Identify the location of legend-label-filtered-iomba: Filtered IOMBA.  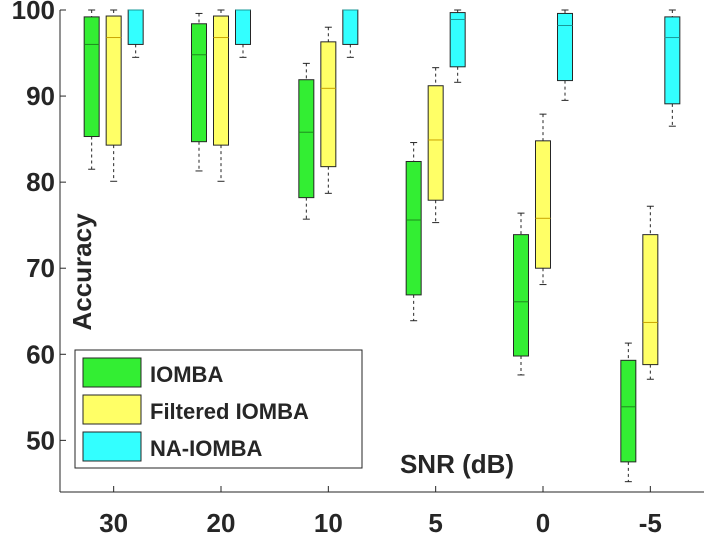
(229, 411).